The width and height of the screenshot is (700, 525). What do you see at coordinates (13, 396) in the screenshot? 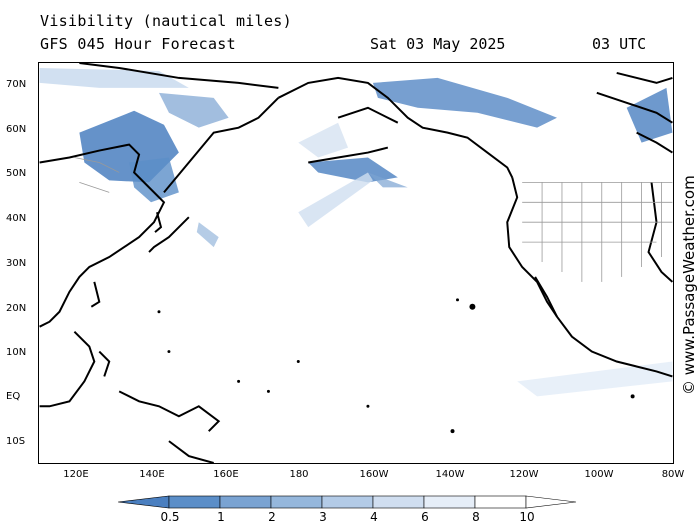
I see `lat-label: EQ` at bounding box center [13, 396].